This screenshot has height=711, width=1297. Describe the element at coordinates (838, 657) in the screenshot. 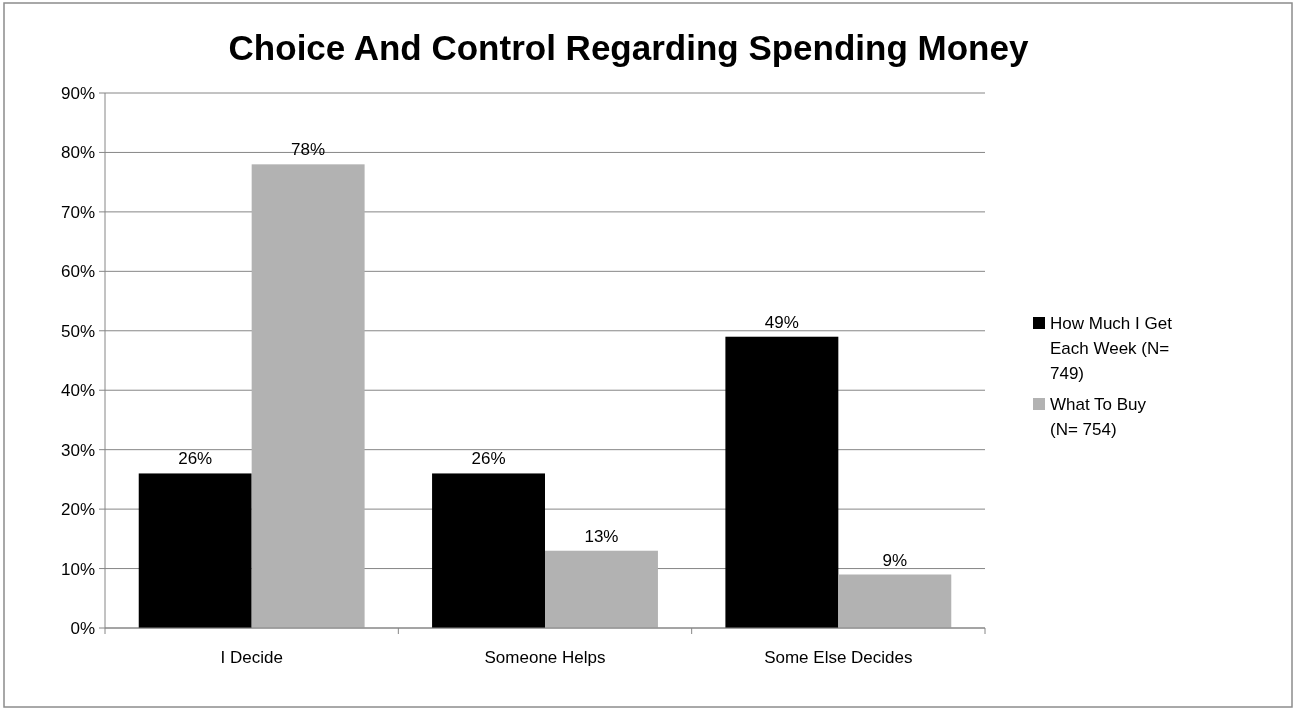

I see `x-tick-label: Some Else Decides` at that location.